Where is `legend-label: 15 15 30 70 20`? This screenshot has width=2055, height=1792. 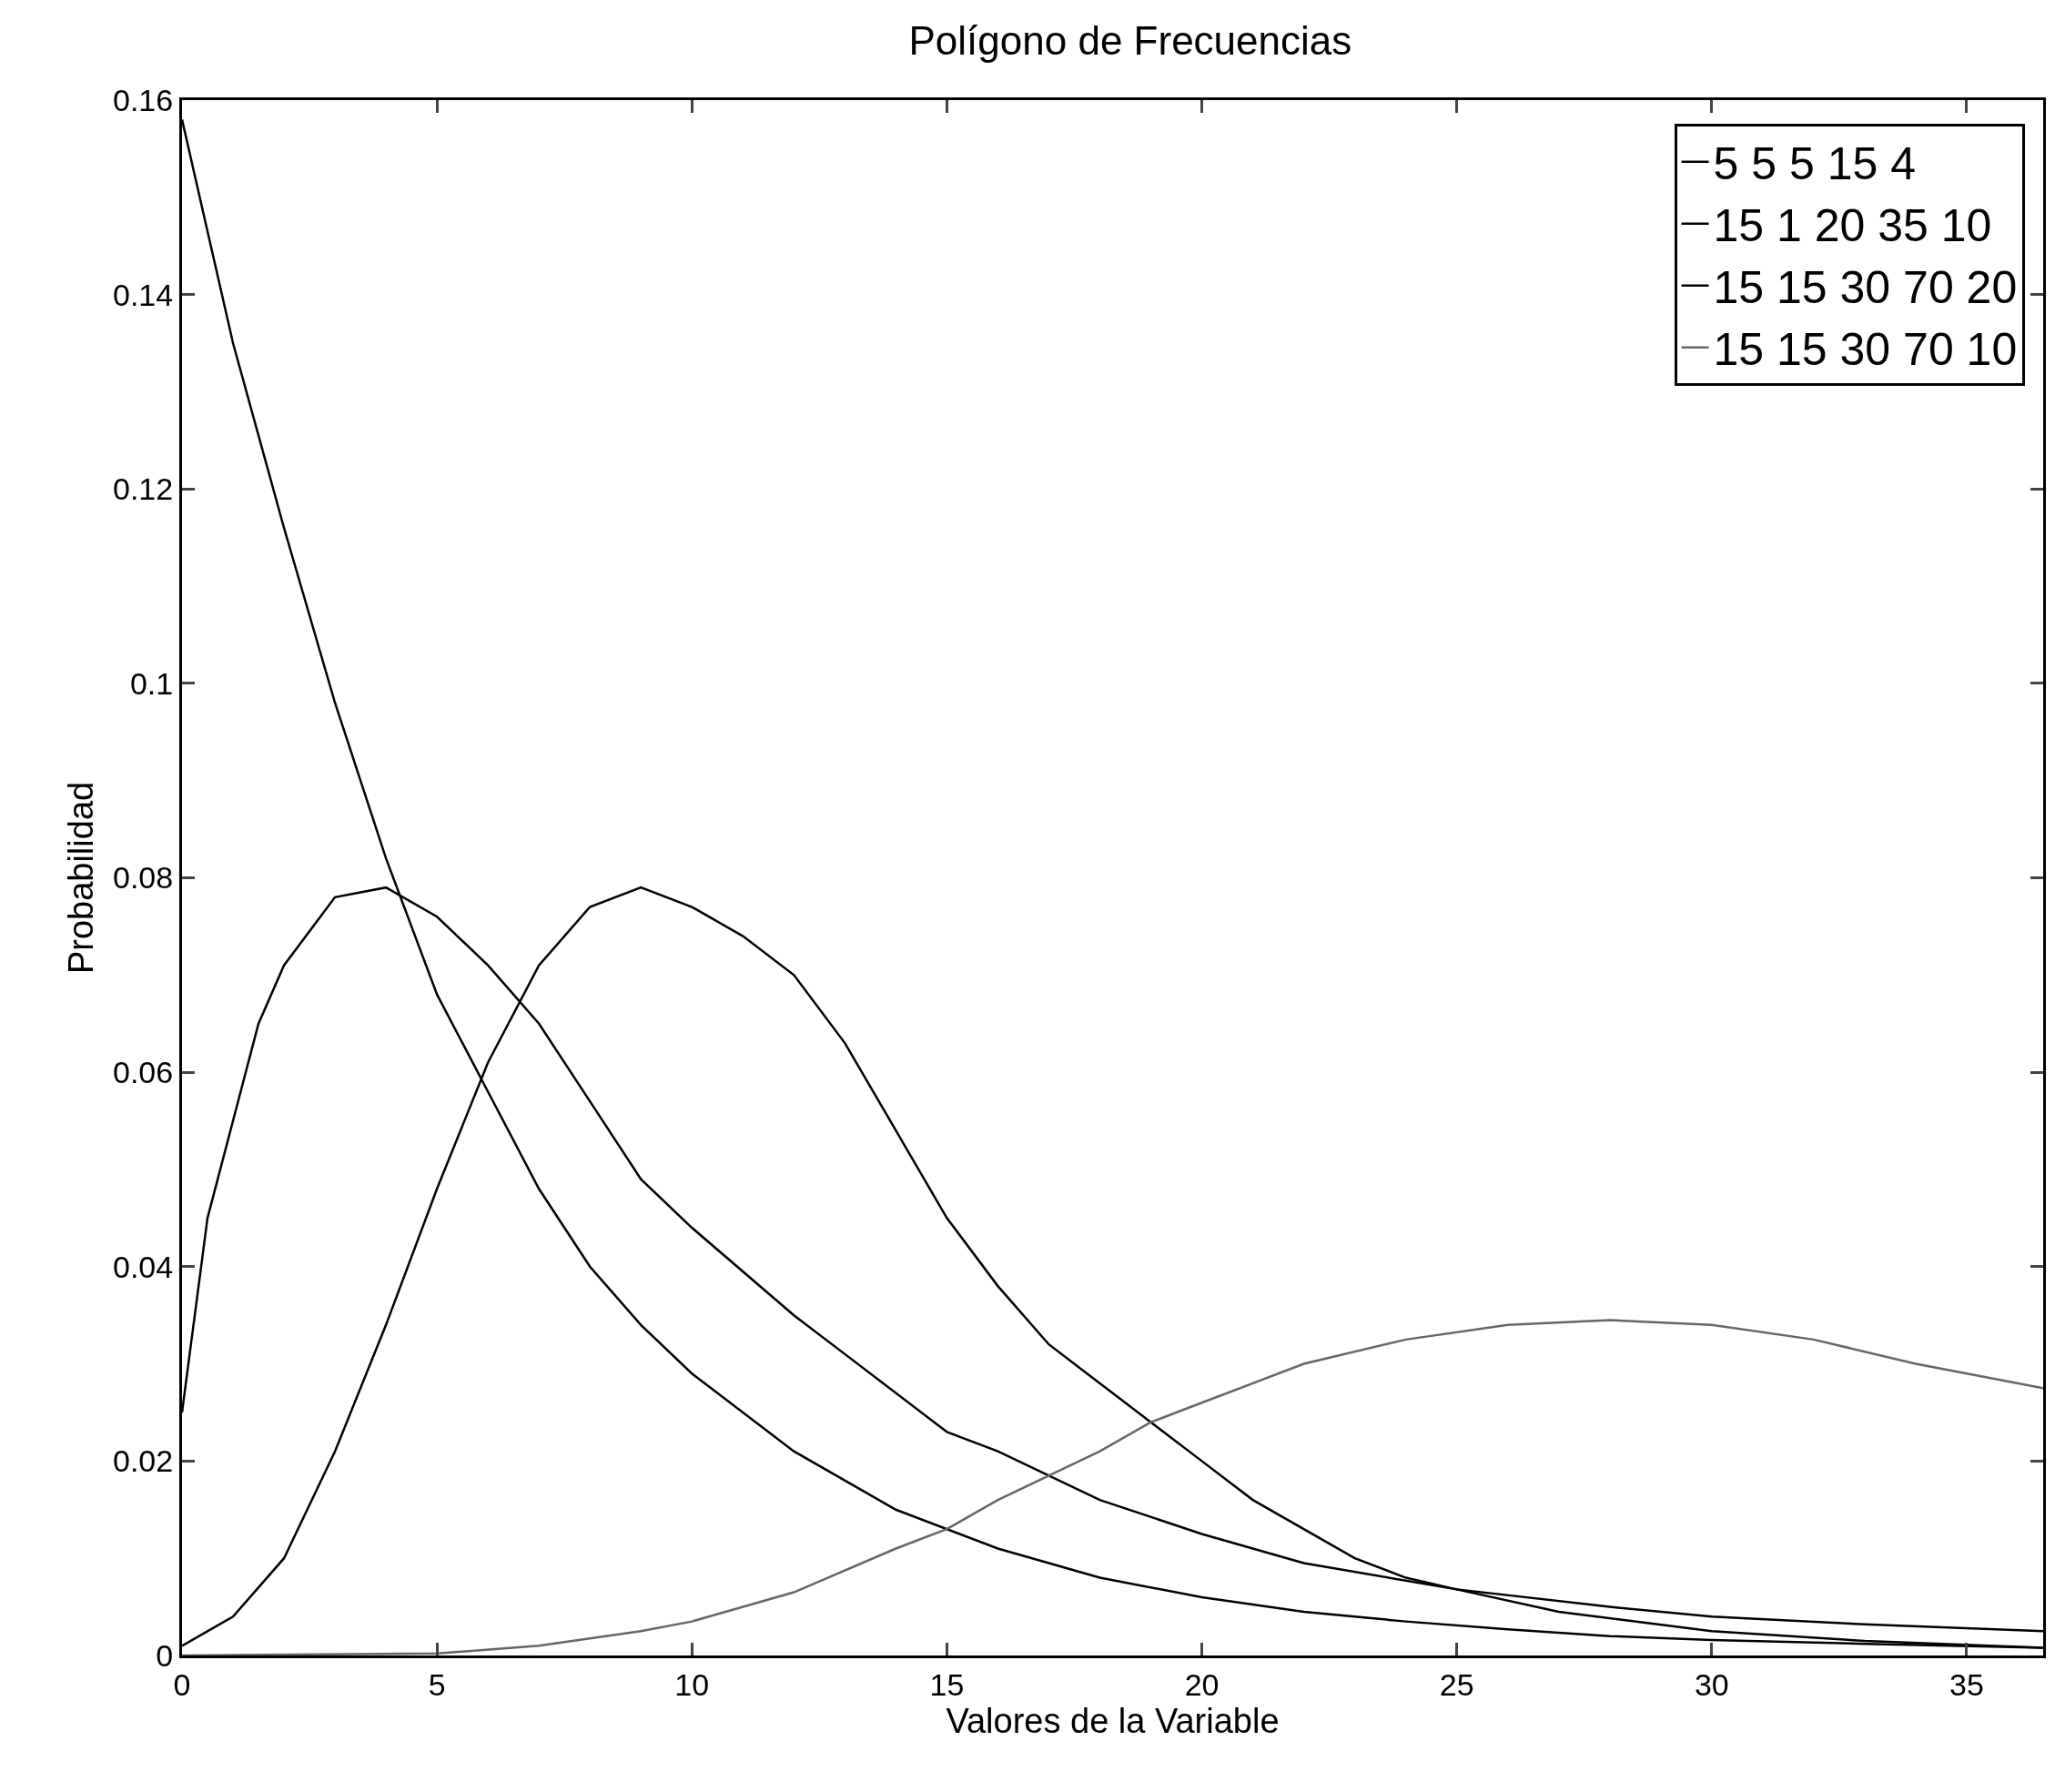 legend-label: 15 15 30 70 20 is located at coordinates (1866, 288).